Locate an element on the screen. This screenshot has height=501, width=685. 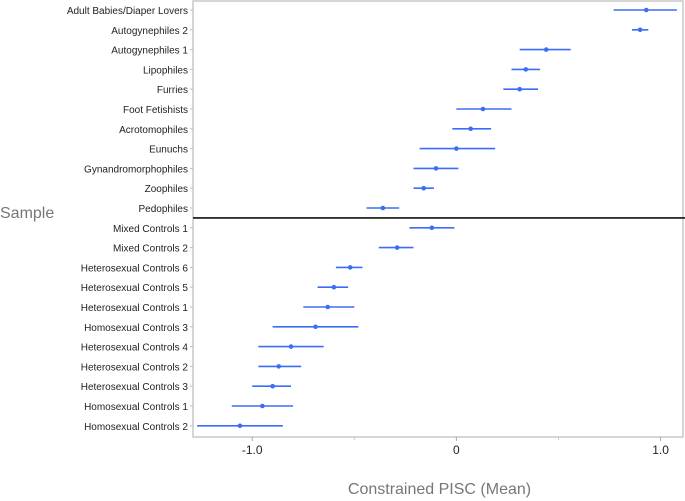
y-tick-label: Acrotomophiles is located at coordinates (153, 130).